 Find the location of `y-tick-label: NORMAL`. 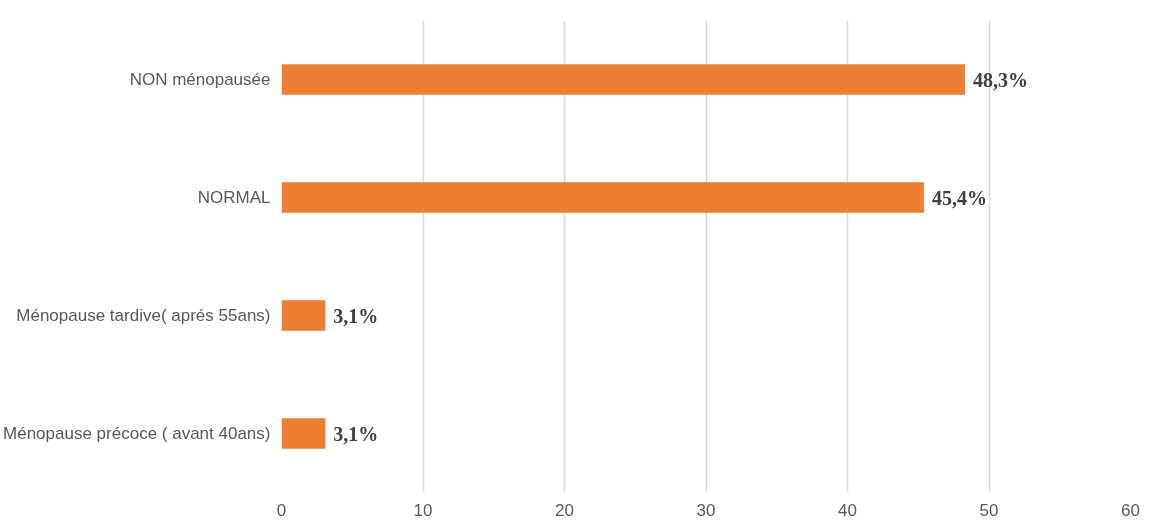

y-tick-label: NORMAL is located at coordinates (234, 197).